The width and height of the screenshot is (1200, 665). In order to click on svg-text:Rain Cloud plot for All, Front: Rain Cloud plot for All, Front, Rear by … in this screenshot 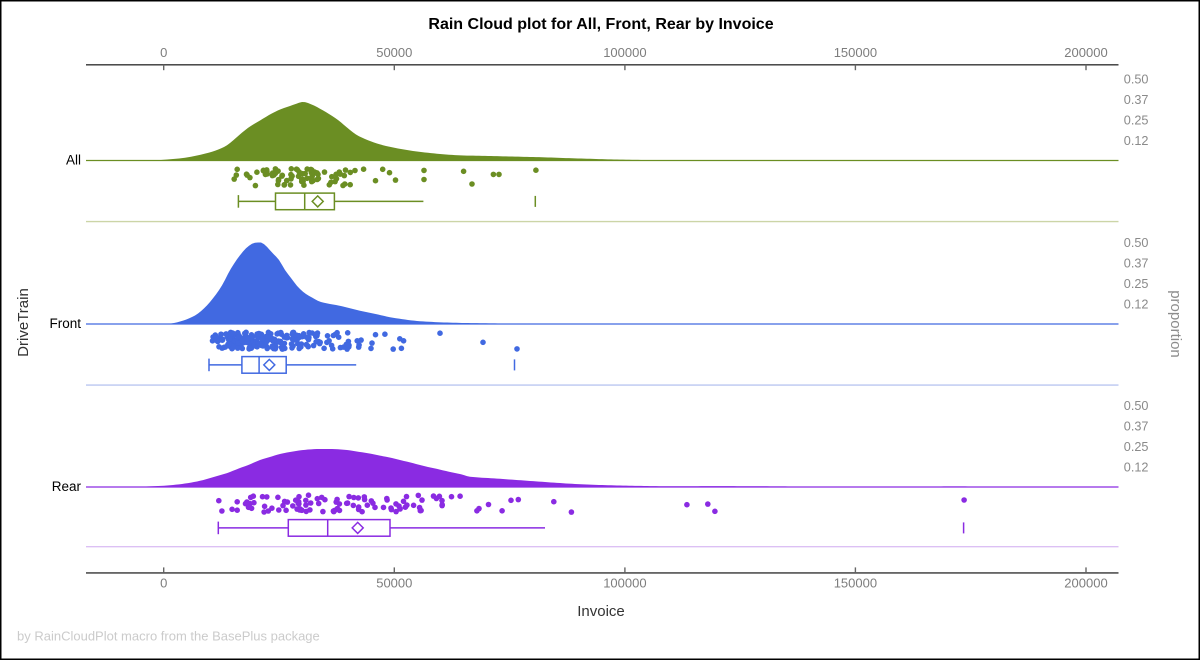, I will do `click(600, 24)`.